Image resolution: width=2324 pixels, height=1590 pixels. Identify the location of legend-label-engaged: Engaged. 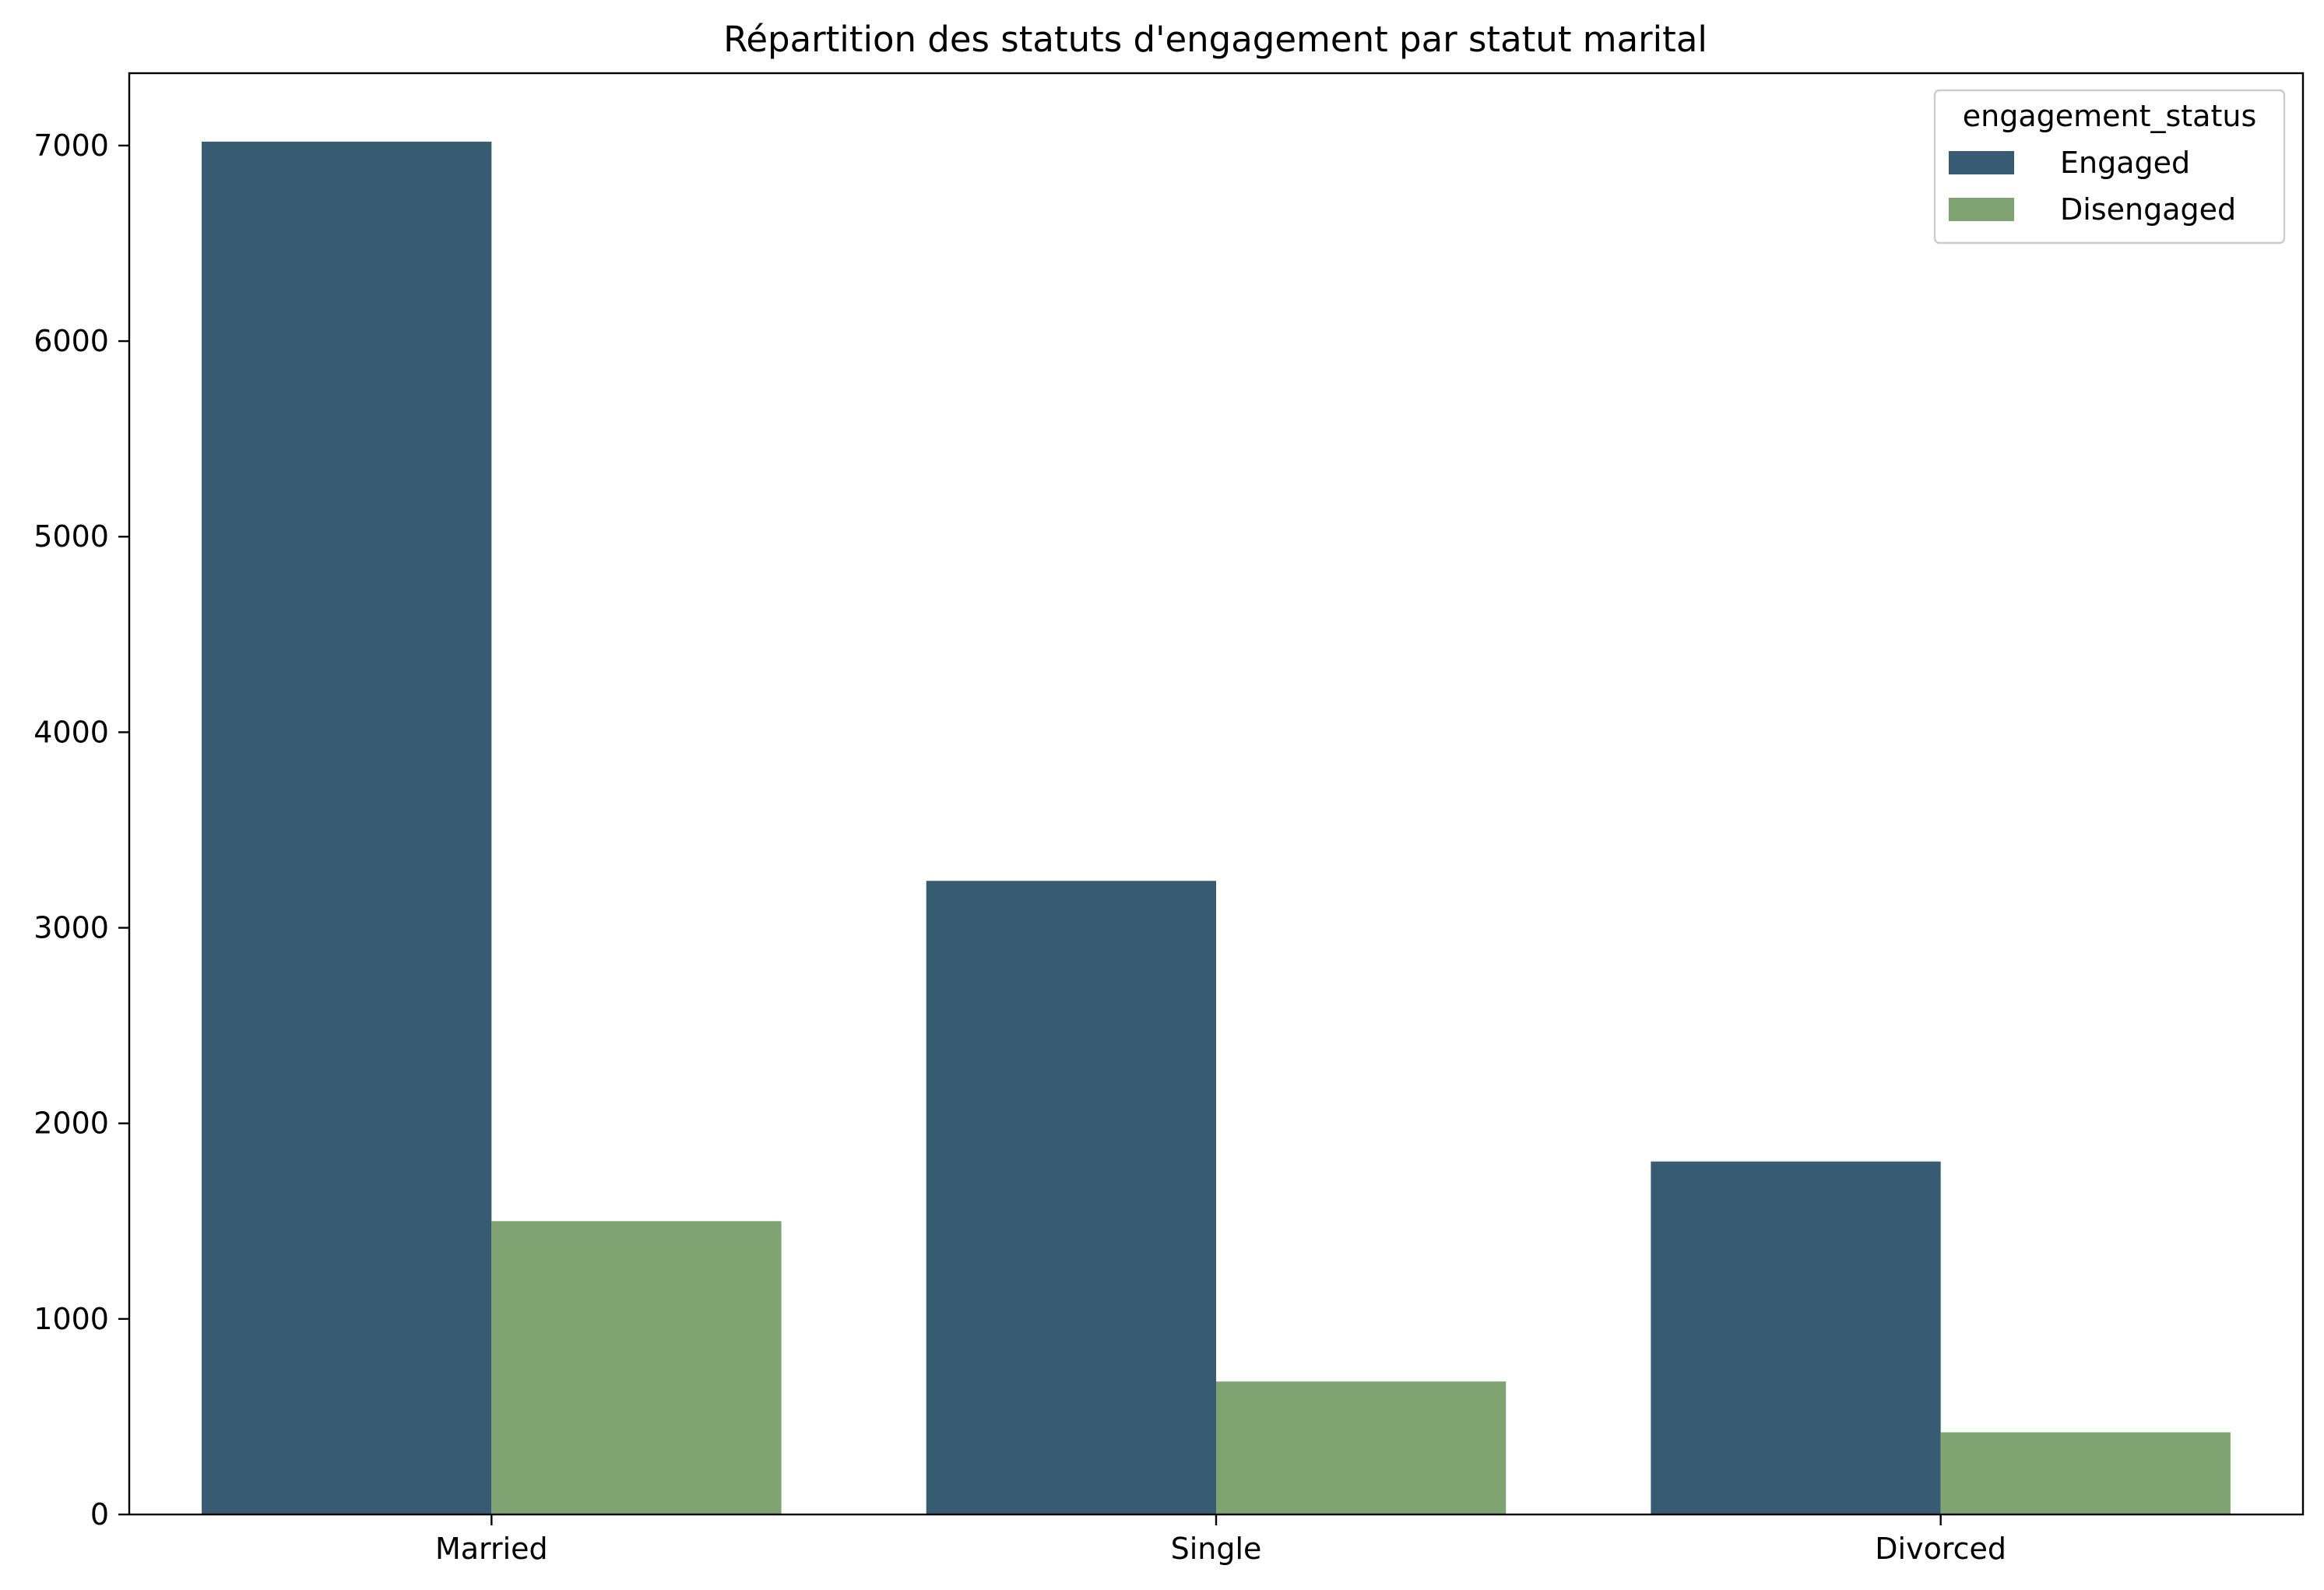
(2125, 163).